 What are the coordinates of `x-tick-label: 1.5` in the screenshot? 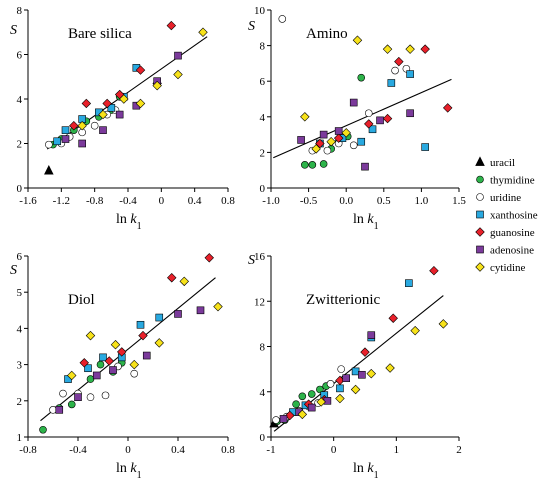 It's located at (459, 201).